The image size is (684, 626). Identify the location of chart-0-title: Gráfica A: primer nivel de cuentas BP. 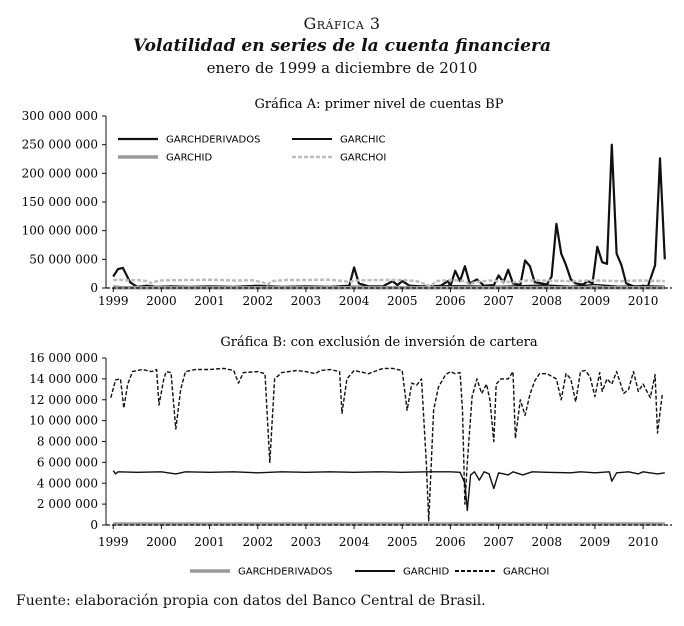
(379, 104).